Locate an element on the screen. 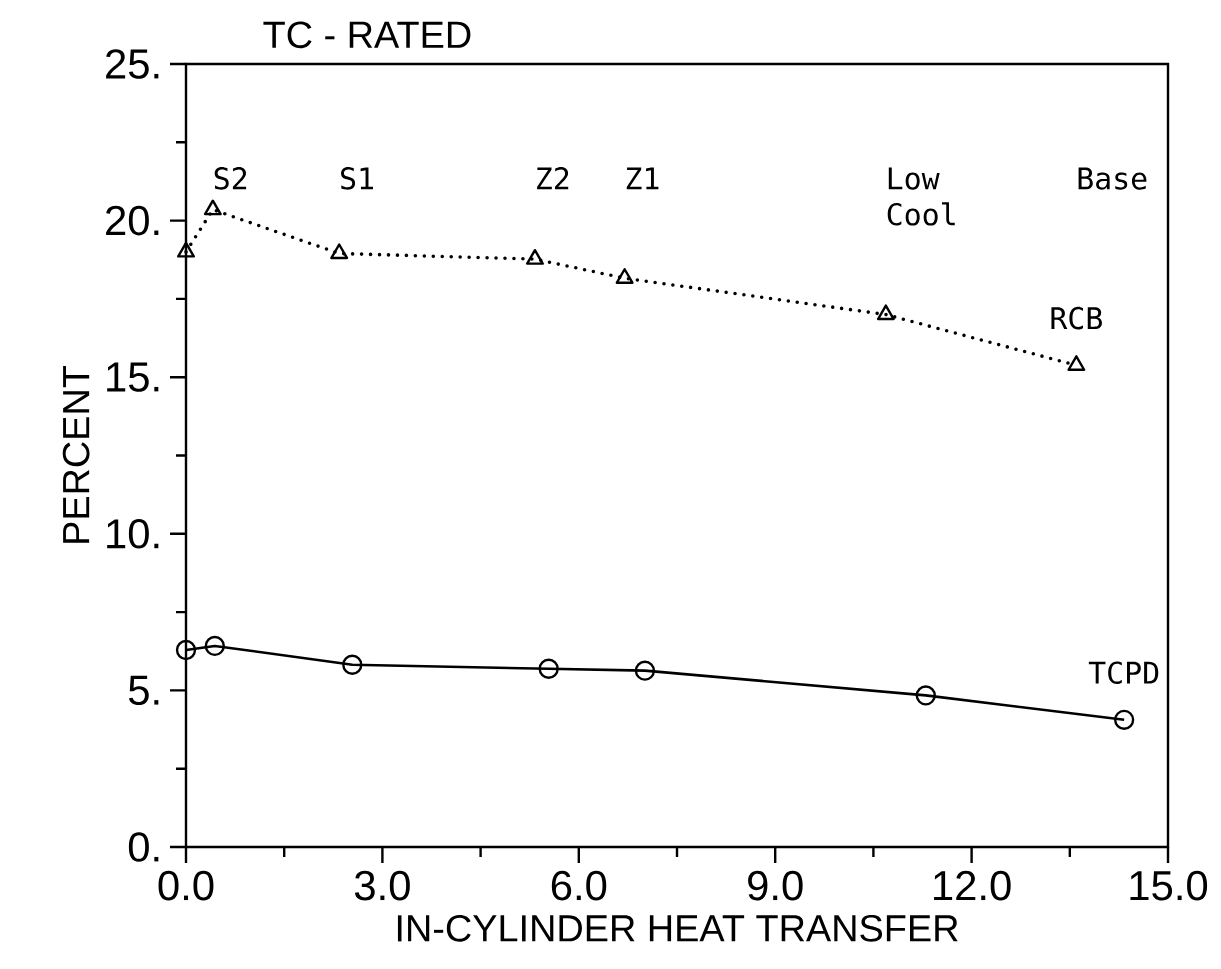 This screenshot has width=1221, height=969. x-tick-label: 3.0 is located at coordinates (382, 885).